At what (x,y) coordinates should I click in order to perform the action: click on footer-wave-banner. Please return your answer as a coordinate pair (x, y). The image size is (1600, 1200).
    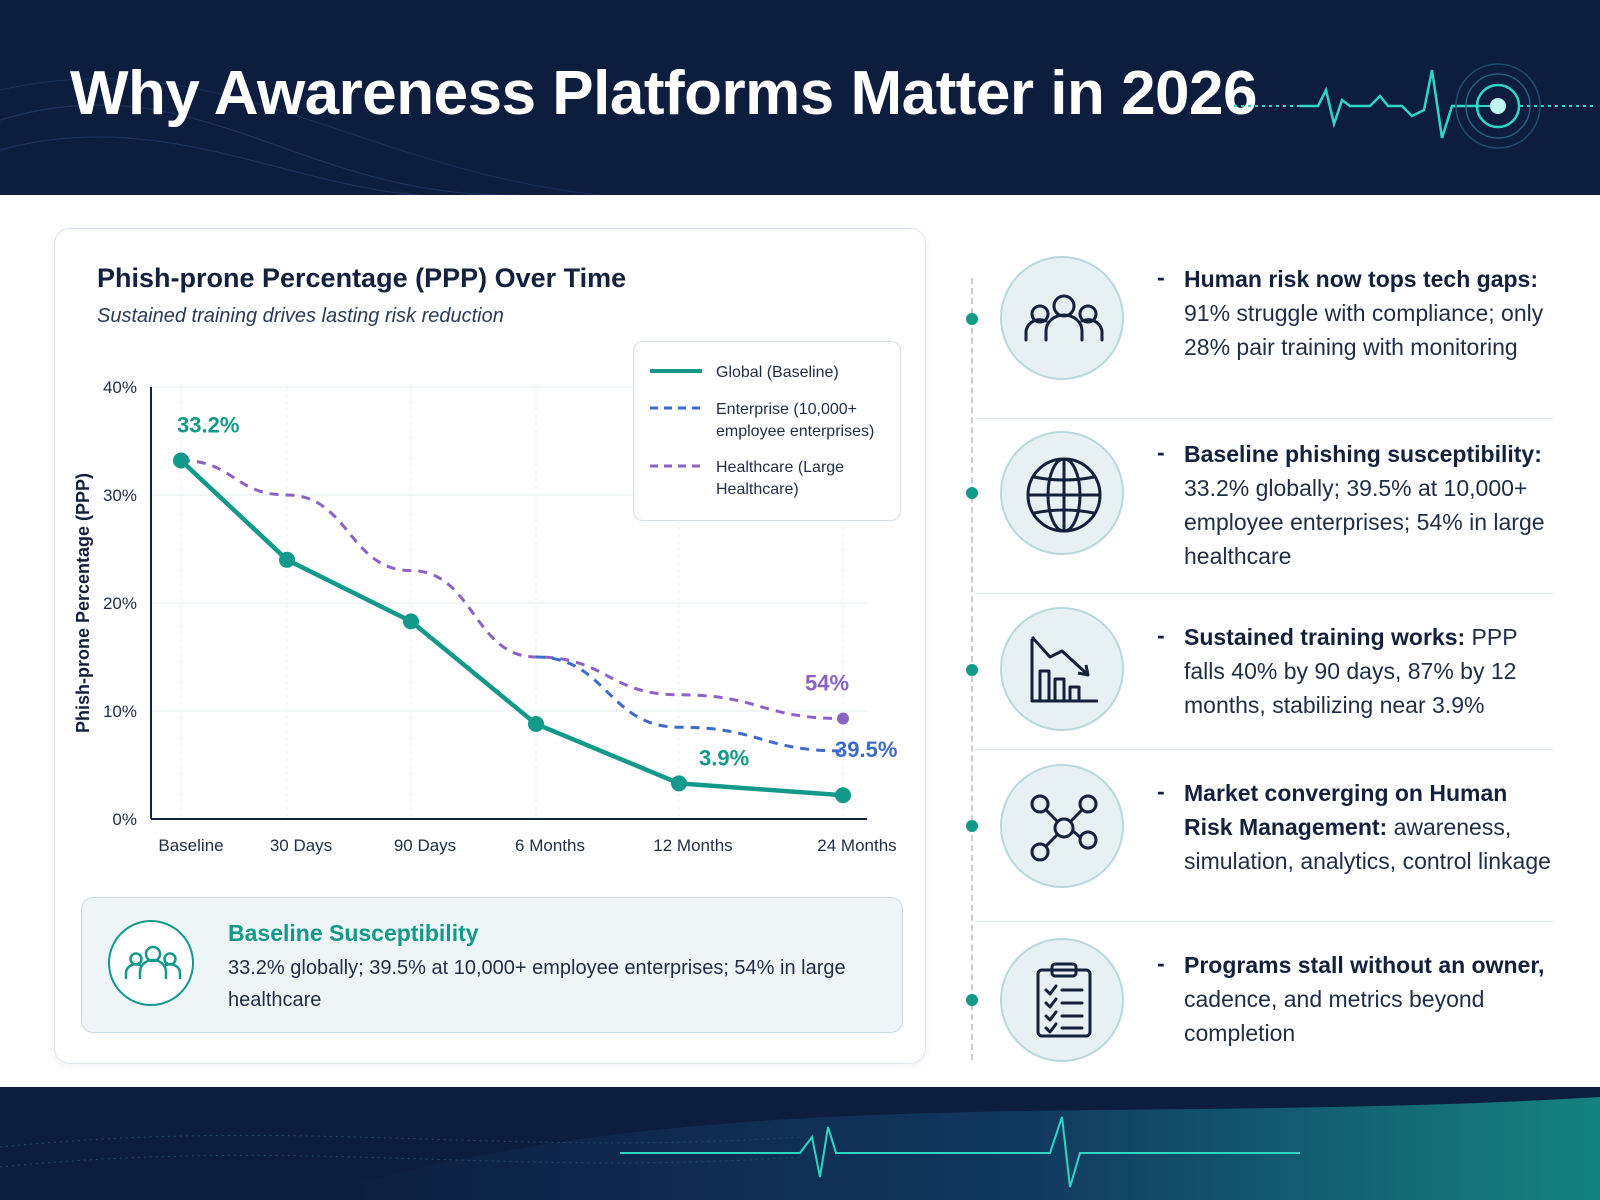
    Looking at the image, I should click on (800, 1143).